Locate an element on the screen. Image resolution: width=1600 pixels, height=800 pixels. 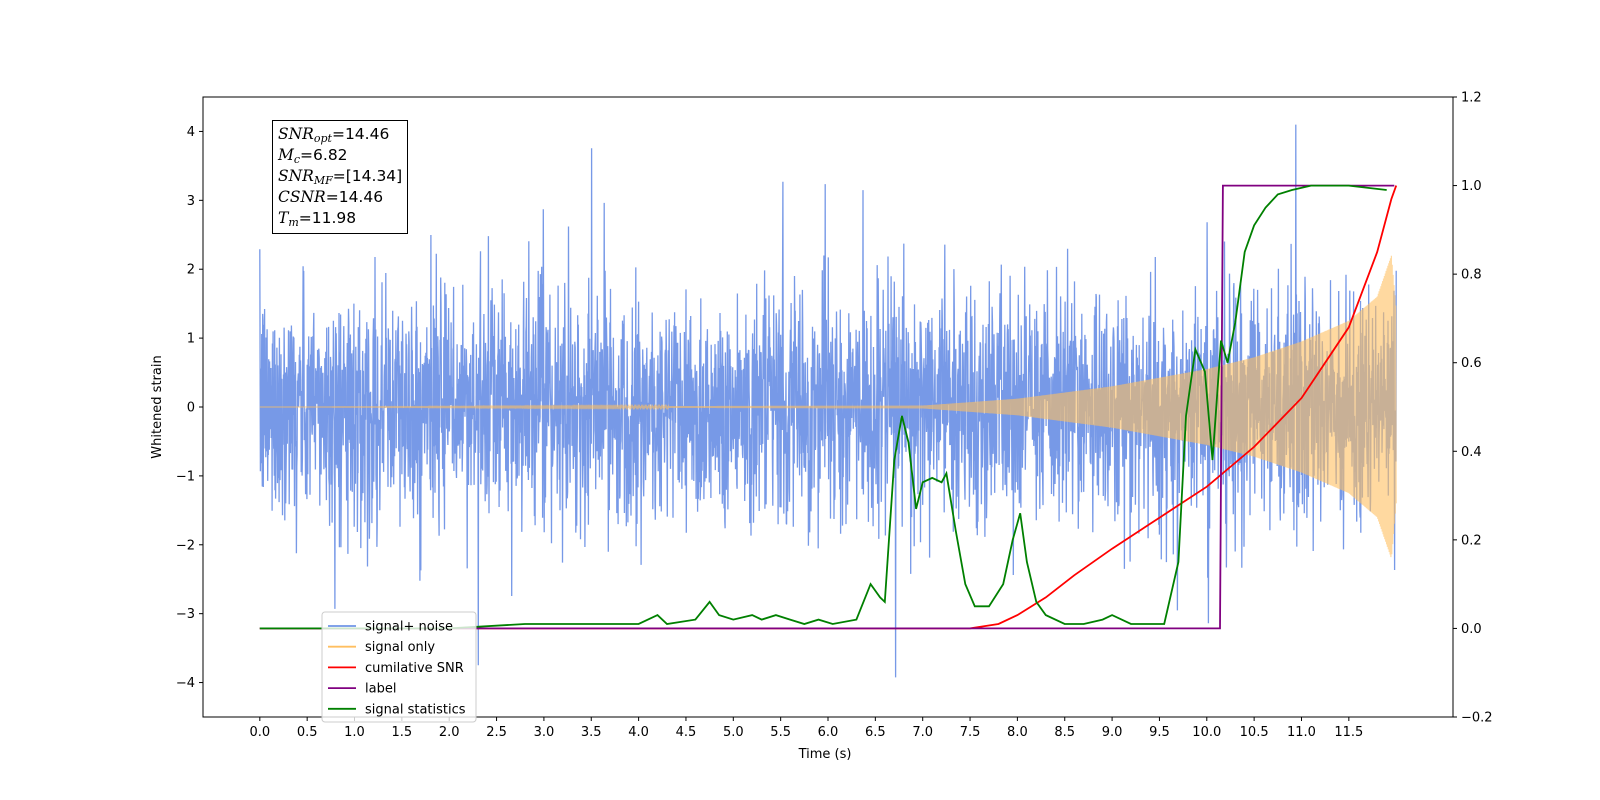
x-tick-label: 1.5 is located at coordinates (402, 732).